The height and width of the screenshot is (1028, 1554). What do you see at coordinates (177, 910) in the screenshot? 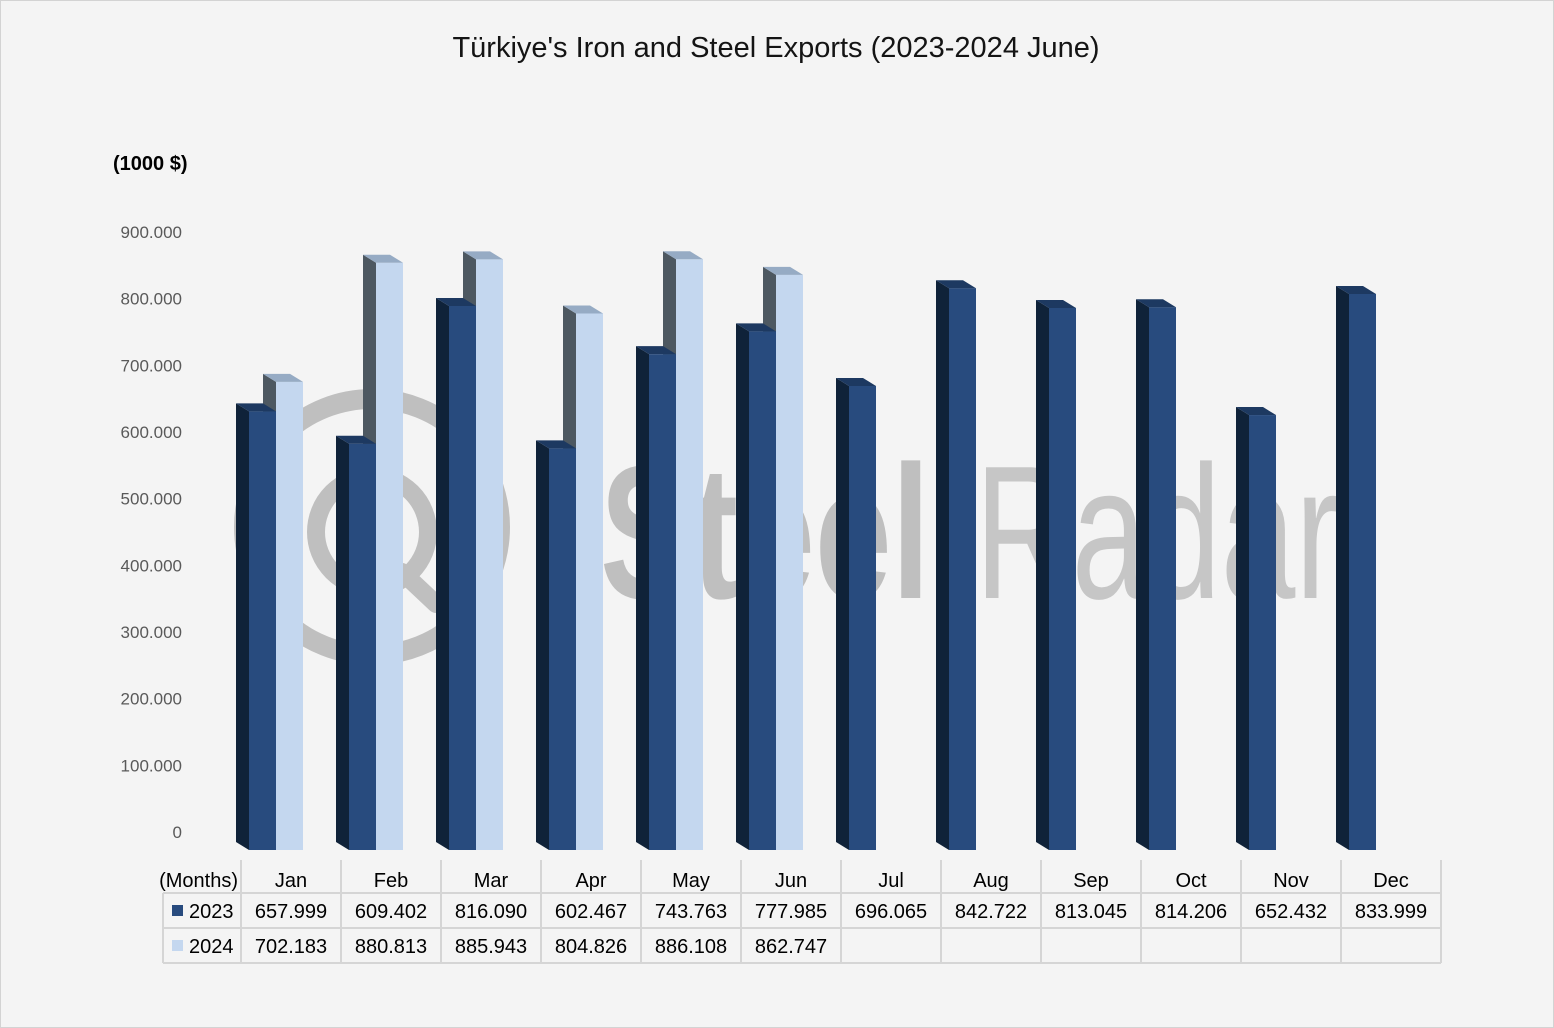
I see `legend-key-2023` at bounding box center [177, 910].